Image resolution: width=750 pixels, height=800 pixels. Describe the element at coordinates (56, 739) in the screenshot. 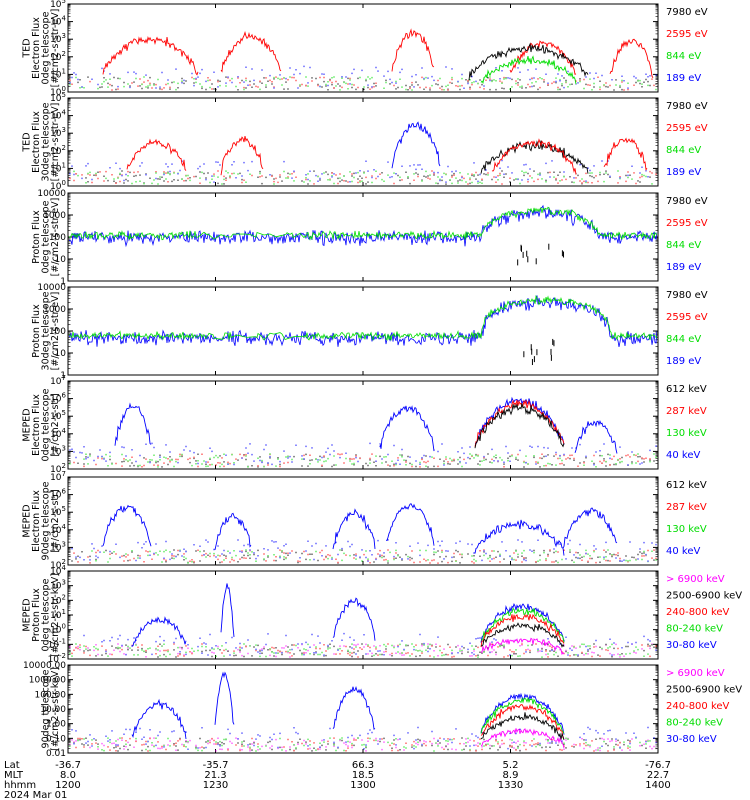

I see `y-tick-label: 0.10` at that location.